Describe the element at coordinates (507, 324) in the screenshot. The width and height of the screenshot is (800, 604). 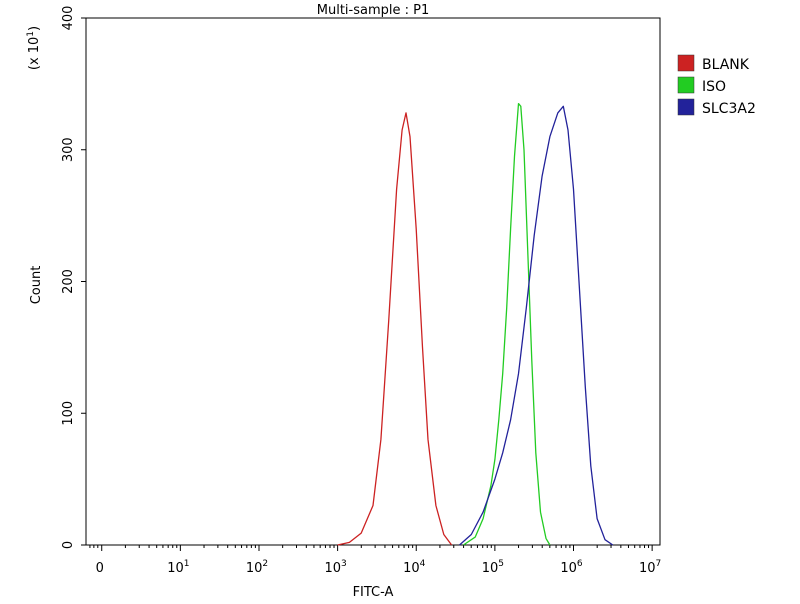
I see `series-line-iso` at that location.